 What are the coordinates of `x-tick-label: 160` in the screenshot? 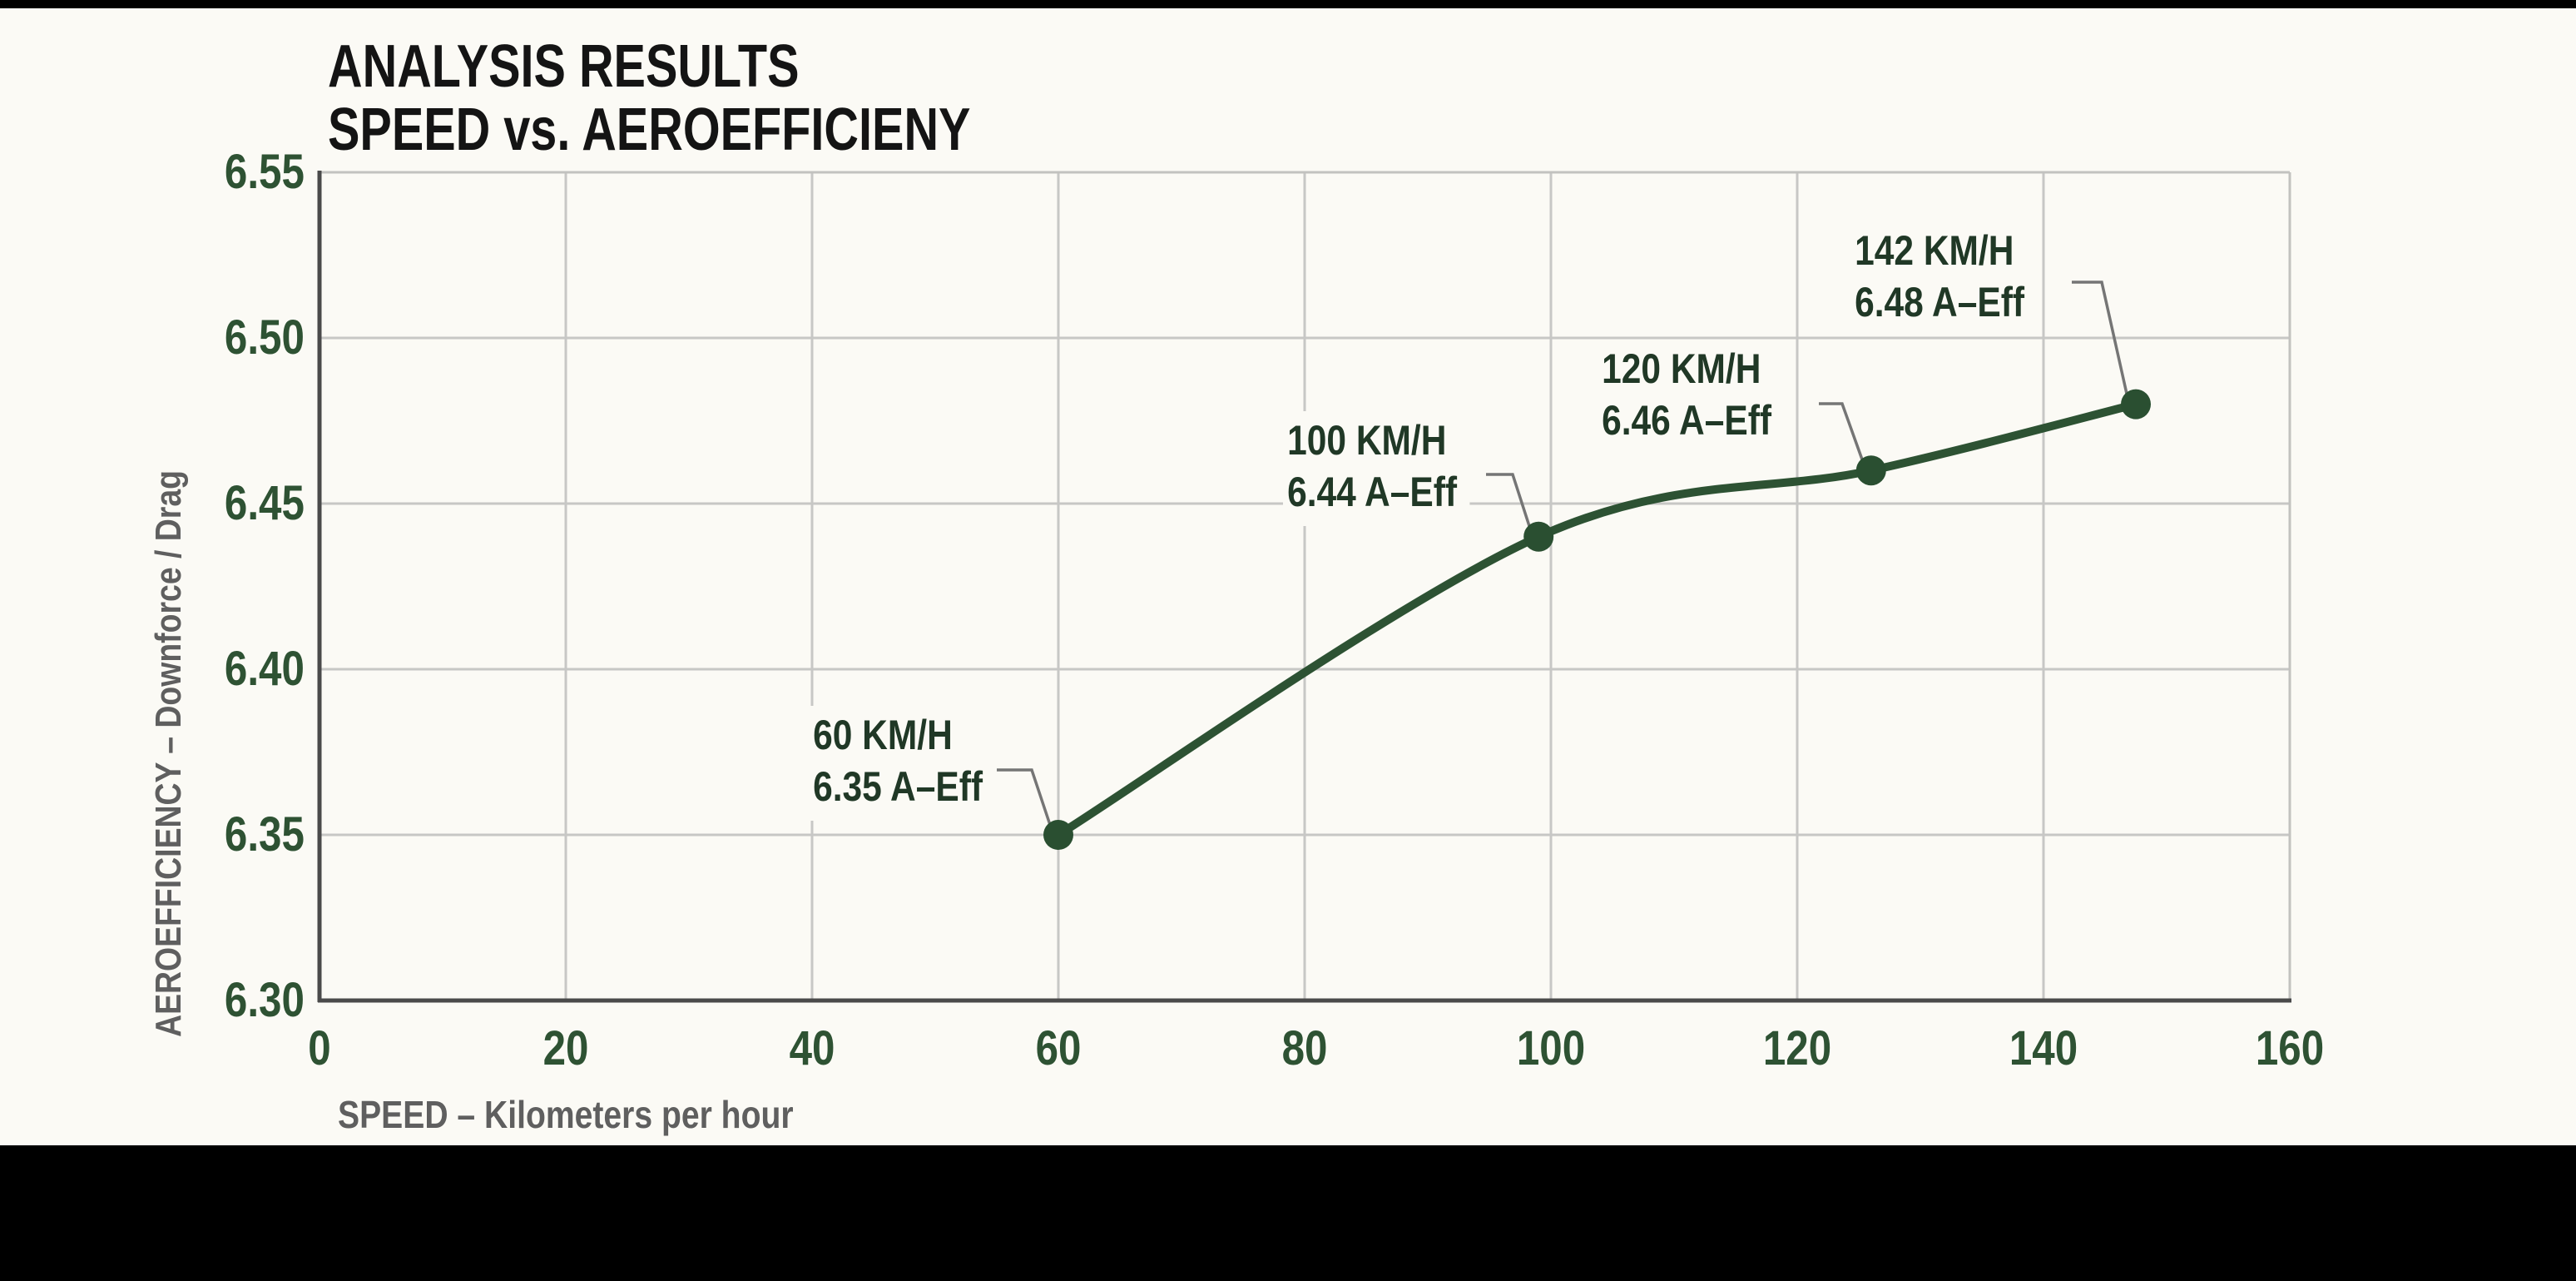 It's located at (2291, 1049).